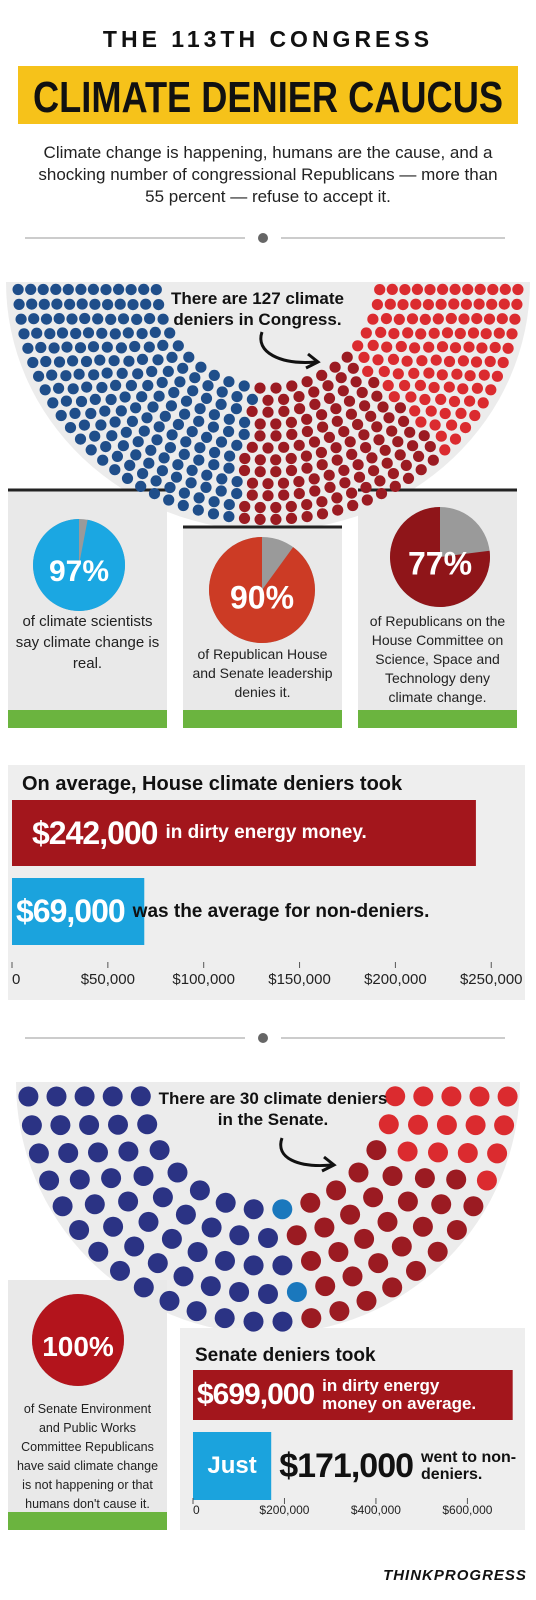 The image size is (536, 1600). I want to click on value-label: $242,000, so click(95, 832).